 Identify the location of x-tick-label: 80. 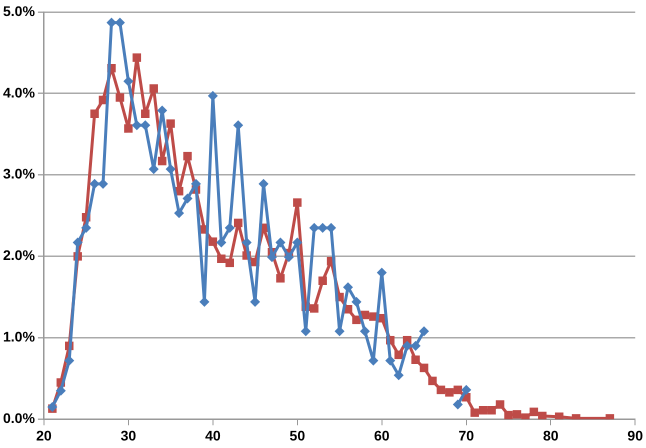
(550, 435).